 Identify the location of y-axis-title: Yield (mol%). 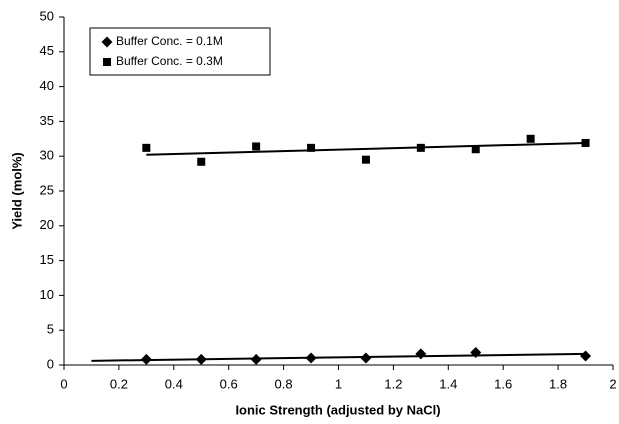
(16, 191).